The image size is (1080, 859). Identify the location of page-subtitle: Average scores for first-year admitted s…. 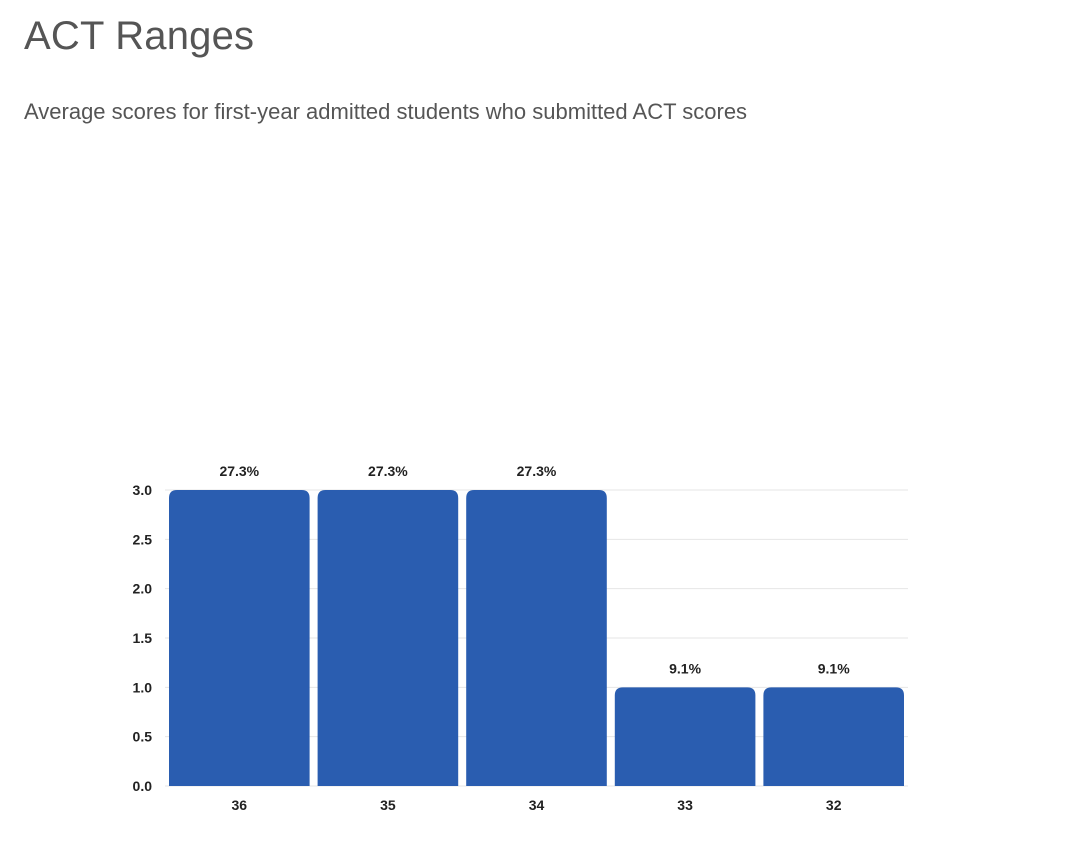
(386, 111).